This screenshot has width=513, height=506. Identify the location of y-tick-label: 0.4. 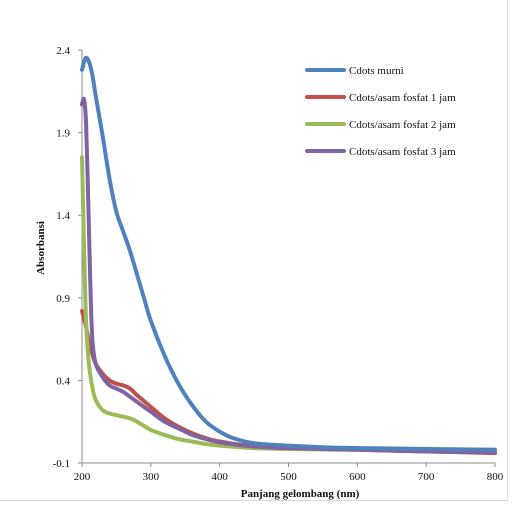
(63, 381).